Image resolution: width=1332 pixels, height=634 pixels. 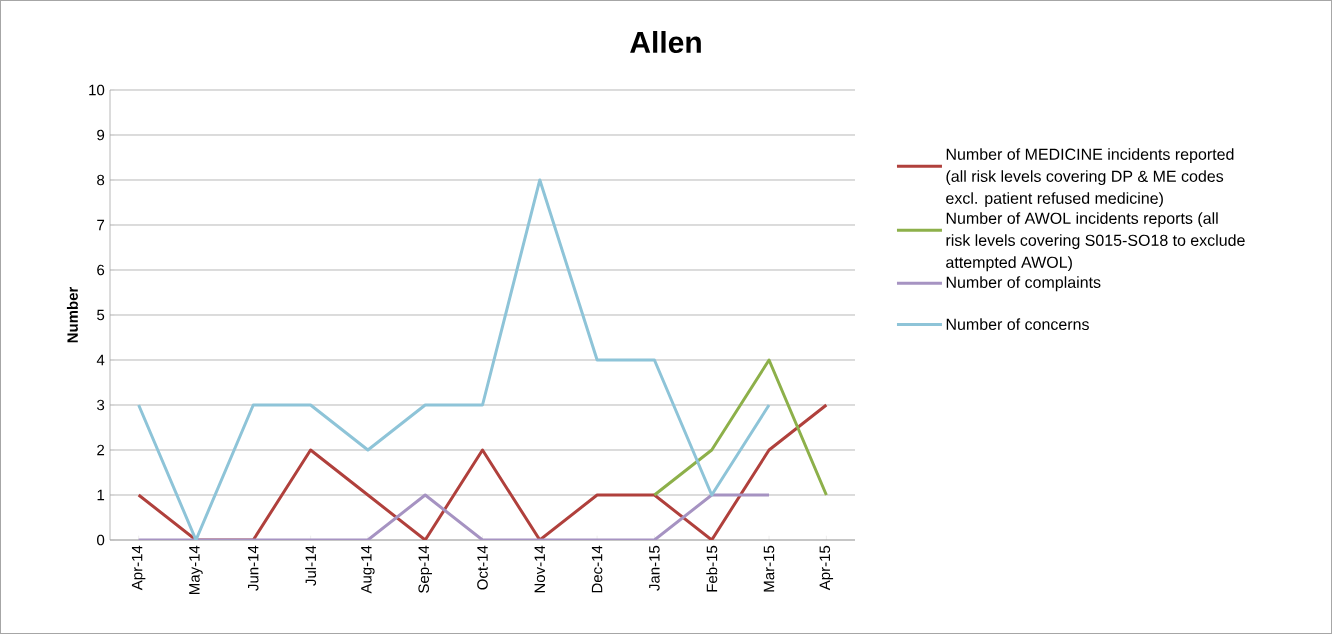 What do you see at coordinates (1023, 284) in the screenshot?
I see `legend-label: Number of complaints` at bounding box center [1023, 284].